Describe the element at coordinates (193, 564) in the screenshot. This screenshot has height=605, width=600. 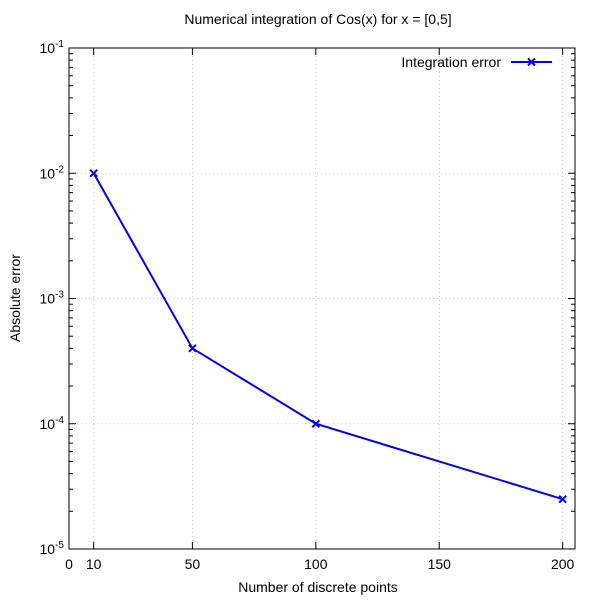
I see `x-tick-label: 50` at that location.